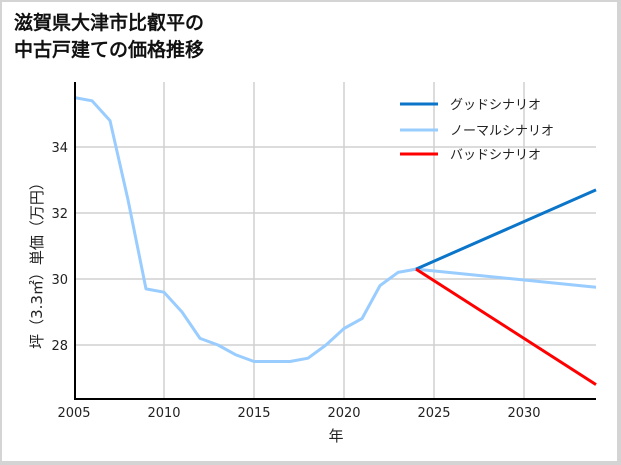  What do you see at coordinates (109, 23) in the screenshot?
I see `chart-title-line-1: 滋賀県大津市比叡平の` at bounding box center [109, 23].